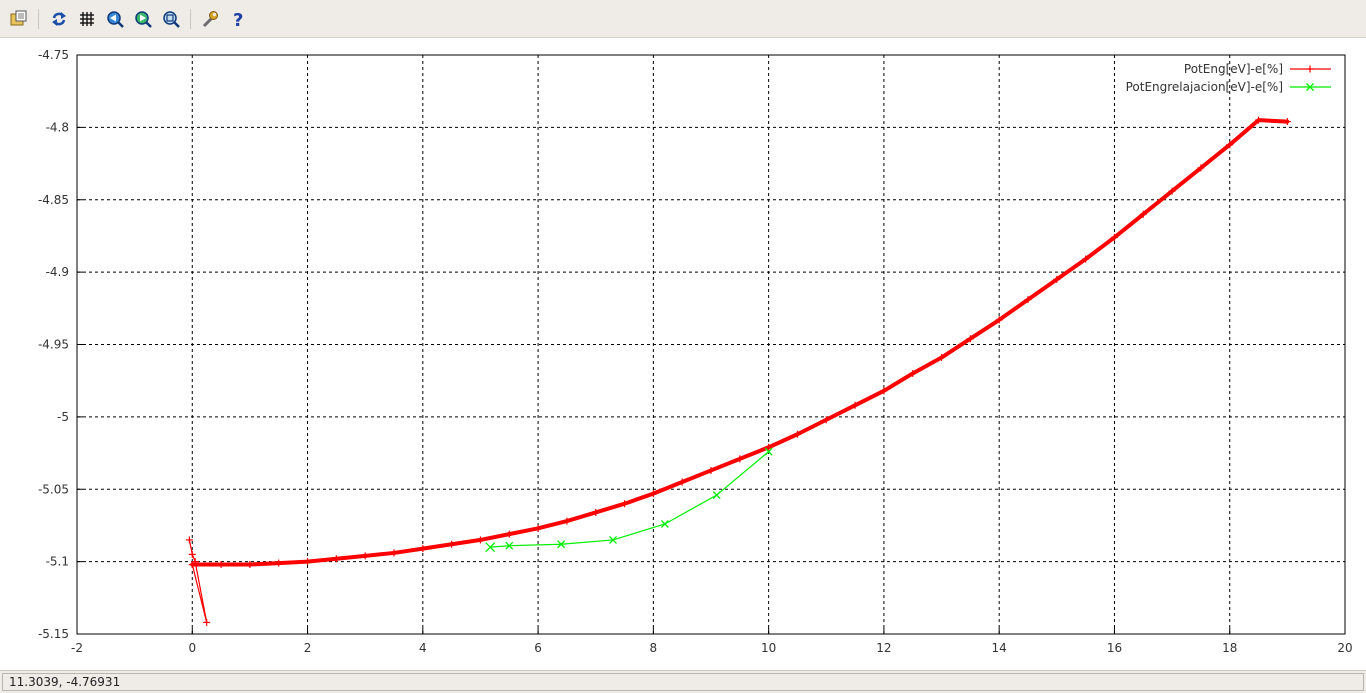 Image resolution: width=1366 pixels, height=693 pixels. What do you see at coordinates (999, 648) in the screenshot?
I see `x-tick-label: 14` at bounding box center [999, 648].